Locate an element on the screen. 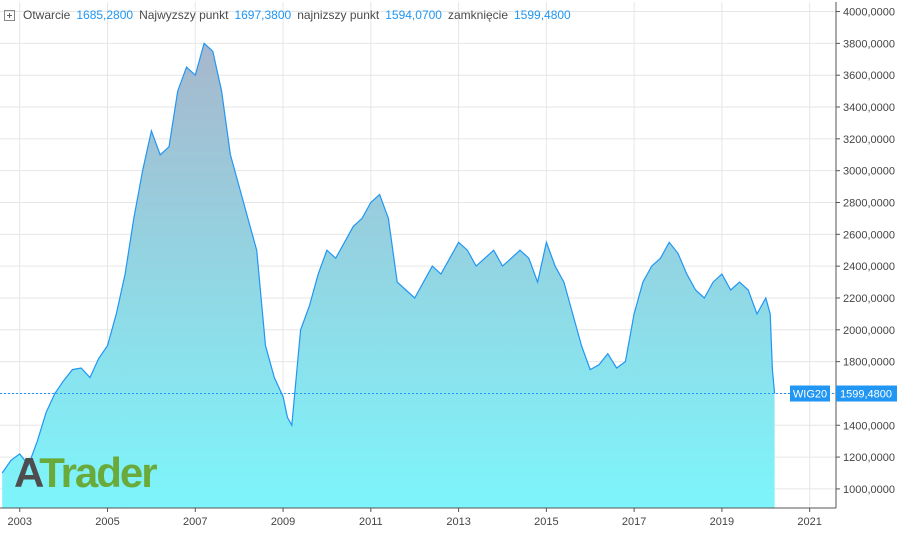 The height and width of the screenshot is (536, 897). y-tick-label: 3600,0000 is located at coordinates (869, 76).